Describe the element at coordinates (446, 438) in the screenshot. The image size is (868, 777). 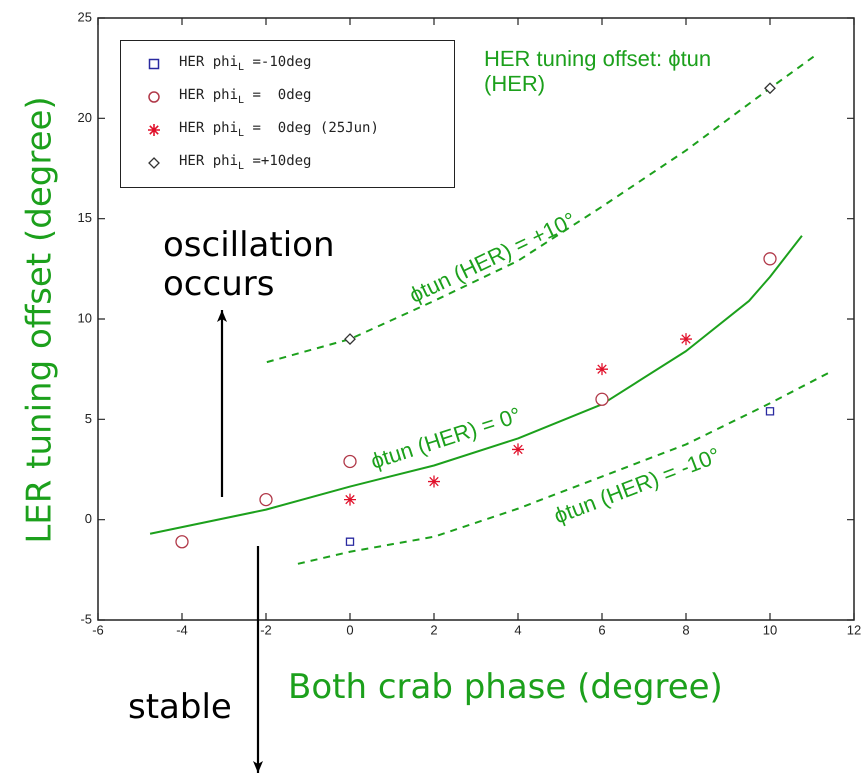
I see `text: ϕtun (HER) = 0°` at that location.